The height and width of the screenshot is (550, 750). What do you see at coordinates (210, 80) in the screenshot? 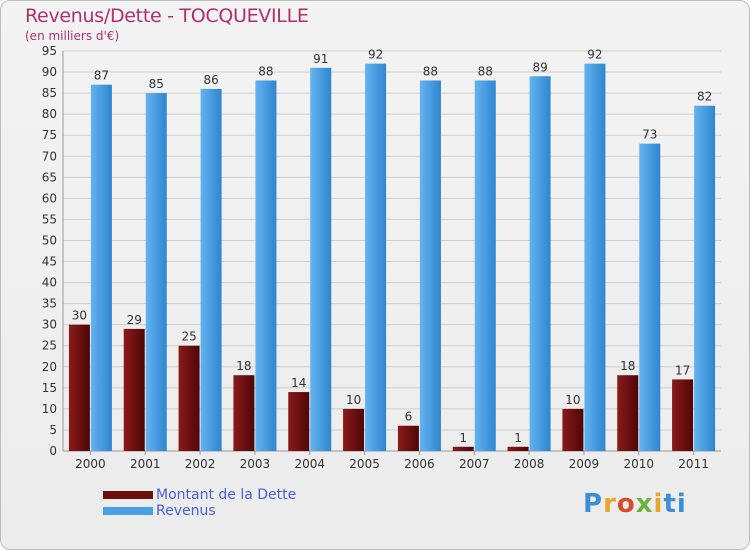
I see `data-label-revenus: 86` at bounding box center [210, 80].